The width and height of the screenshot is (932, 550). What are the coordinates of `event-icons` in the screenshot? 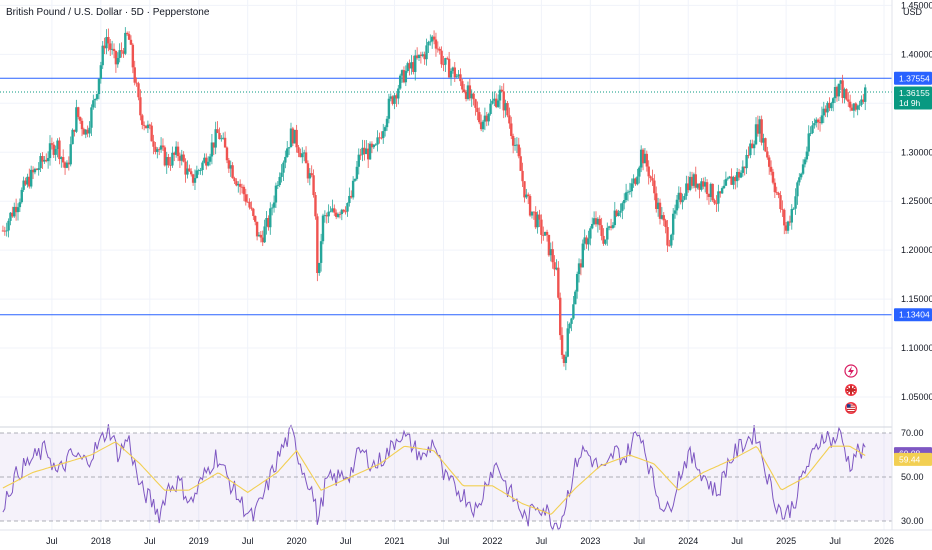 It's located at (851, 389).